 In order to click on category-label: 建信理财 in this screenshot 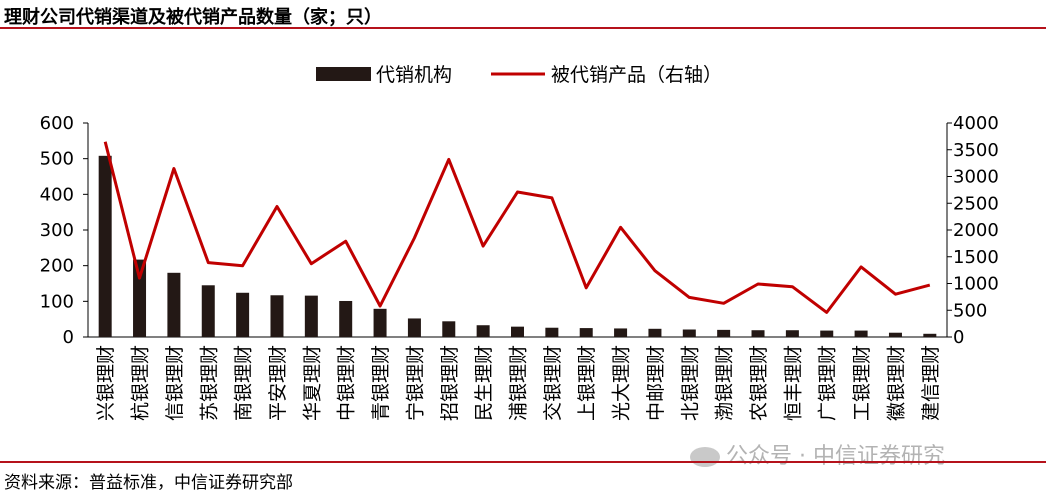, I will do `click(931, 383)`.